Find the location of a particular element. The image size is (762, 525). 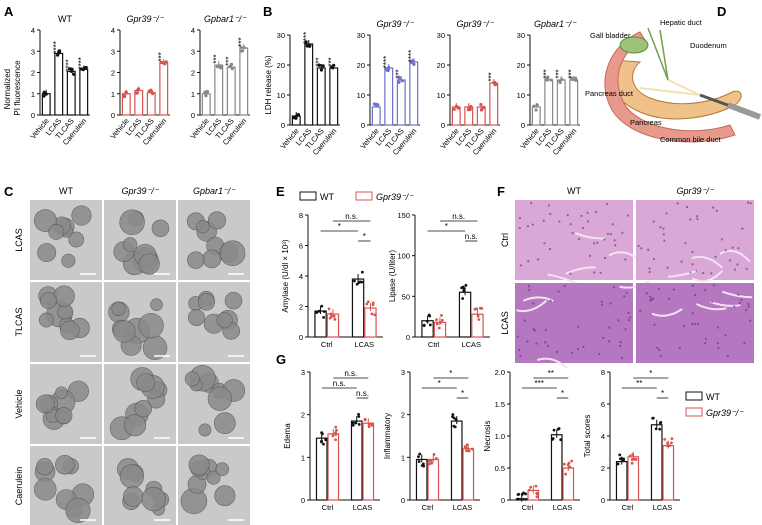

chart-a3-point is located at coordinates (207, 91).